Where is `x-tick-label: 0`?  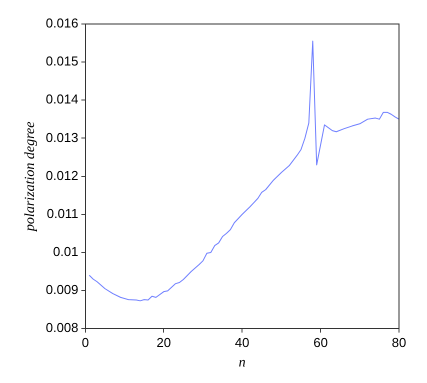 x-tick-label: 0 is located at coordinates (85, 342).